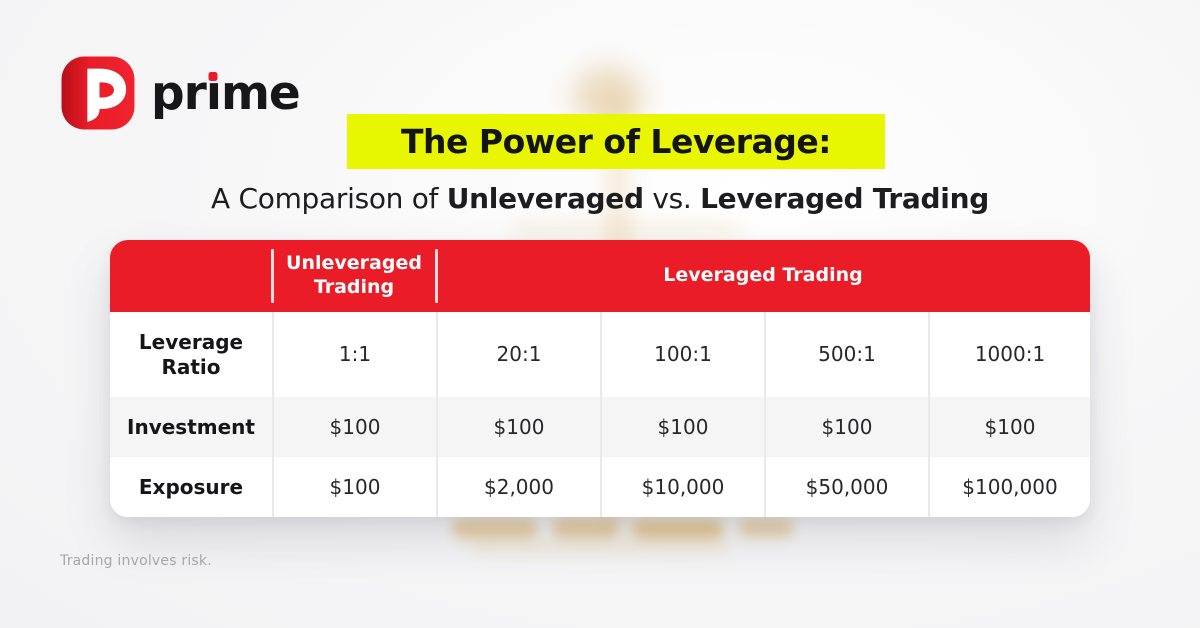  I want to click on wordmark-segment: me, so click(260, 93).